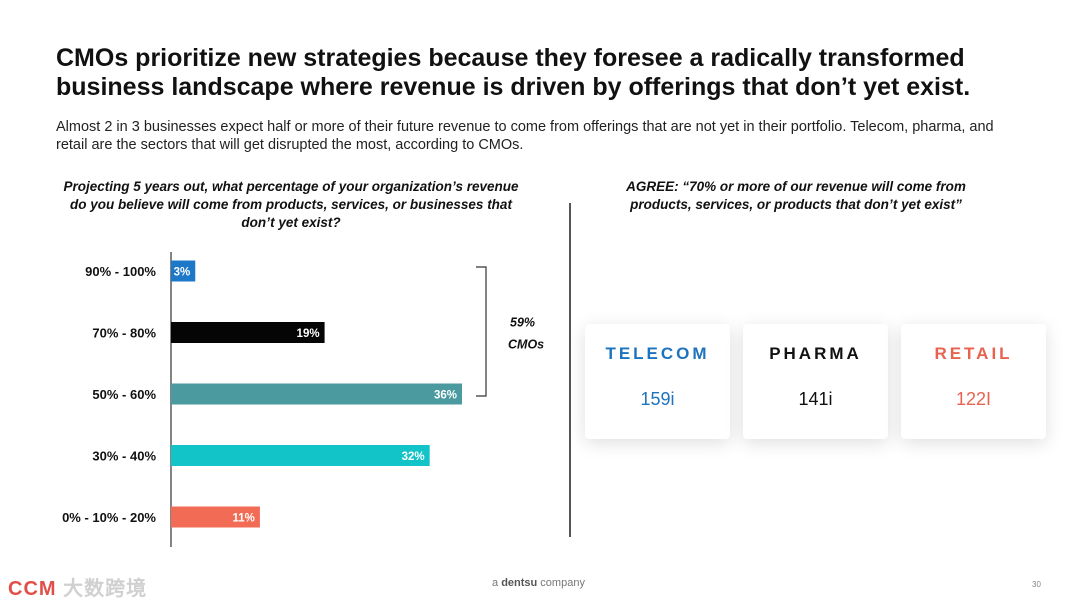  What do you see at coordinates (109, 517) in the screenshot?
I see `category-label-4: 0% - 10% - 20%` at bounding box center [109, 517].